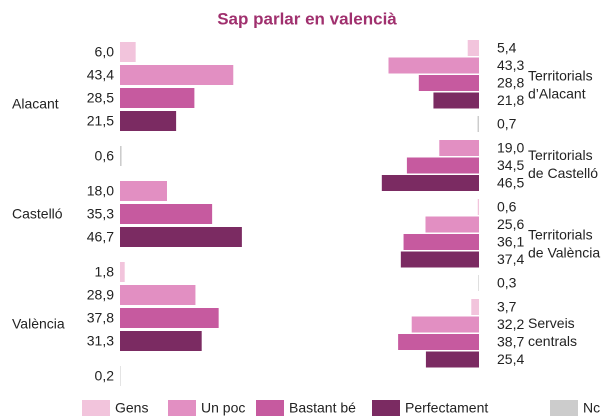 This screenshot has width=615, height=420. What do you see at coordinates (131, 408) in the screenshot?
I see `legend-label: Gens` at bounding box center [131, 408].